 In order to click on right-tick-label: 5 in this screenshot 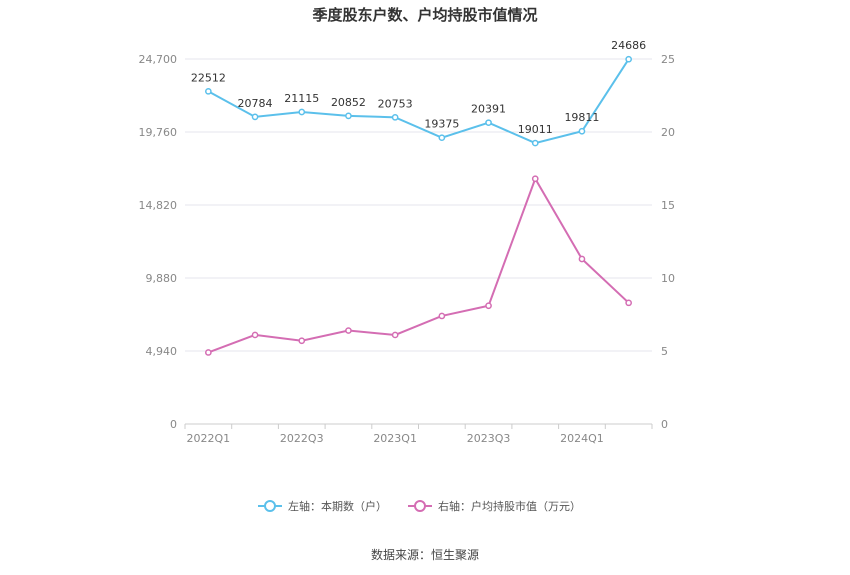, I will do `click(664, 351)`.